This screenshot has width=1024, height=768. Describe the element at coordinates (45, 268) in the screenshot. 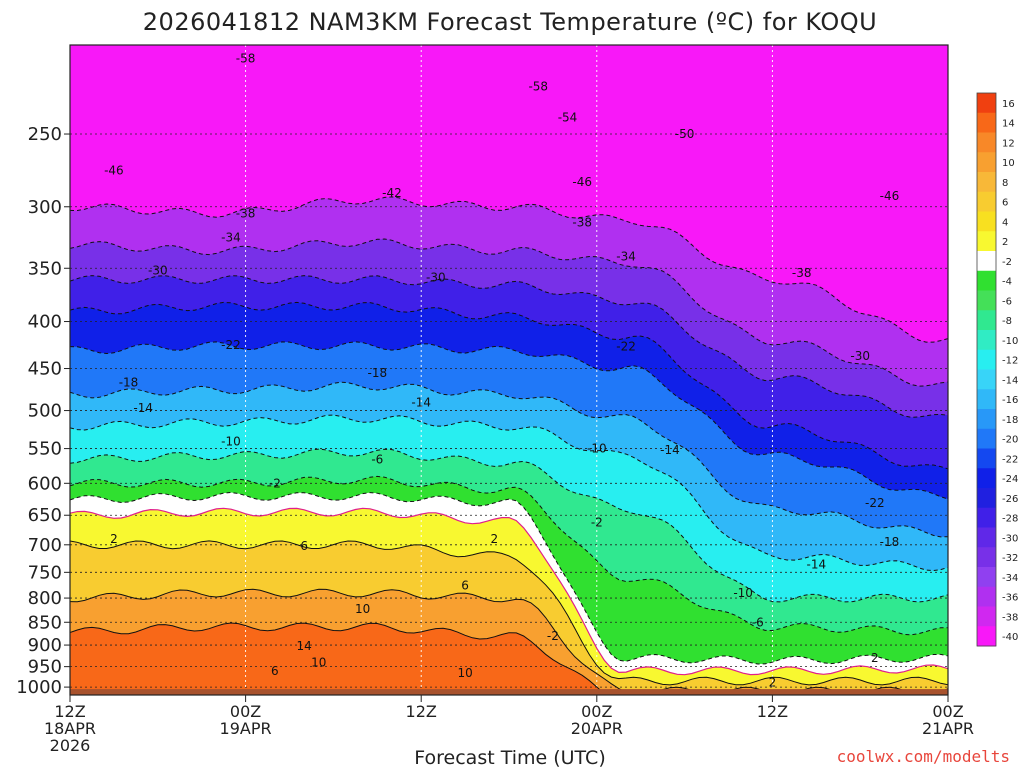

I see `y-tick-label: 350` at that location.